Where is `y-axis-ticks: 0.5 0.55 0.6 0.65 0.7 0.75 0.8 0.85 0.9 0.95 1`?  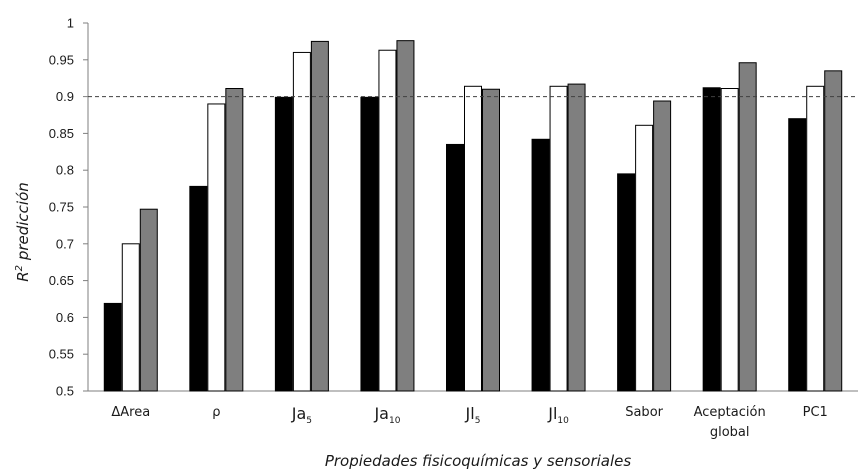
y-axis-ticks: 0.5 0.55 0.6 0.65 0.7 0.75 0.8 0.85 0.9 0.95 1 is located at coordinates (68, 207).